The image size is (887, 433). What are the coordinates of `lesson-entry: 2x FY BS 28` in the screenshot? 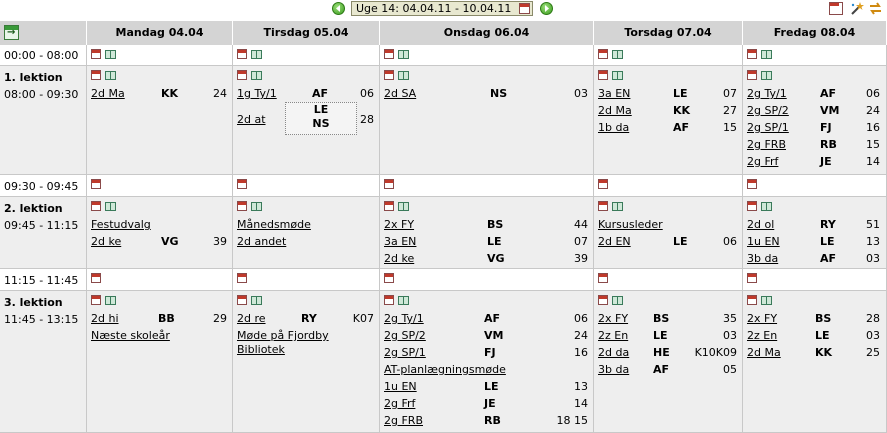 It's located at (813, 318).